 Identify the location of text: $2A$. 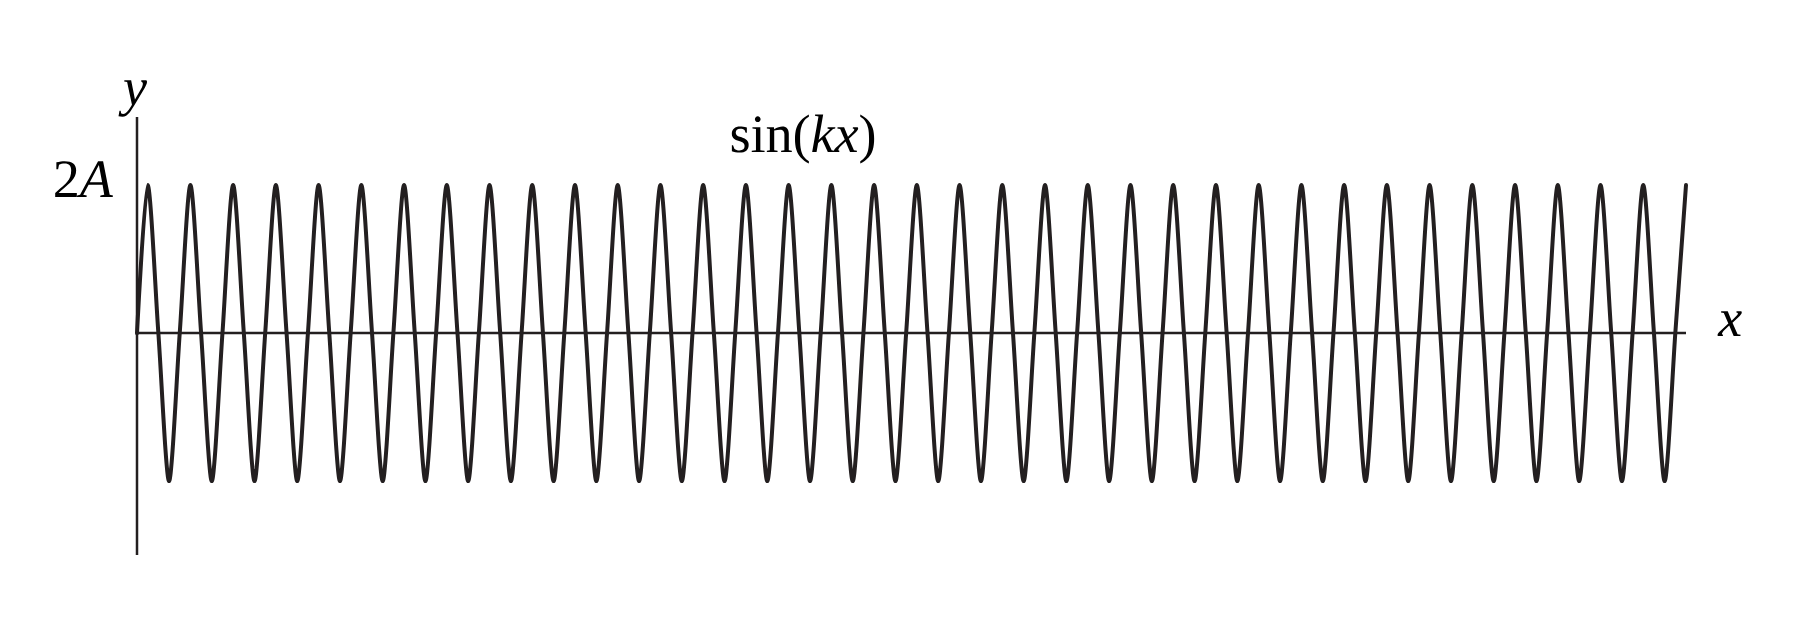
(84, 179).